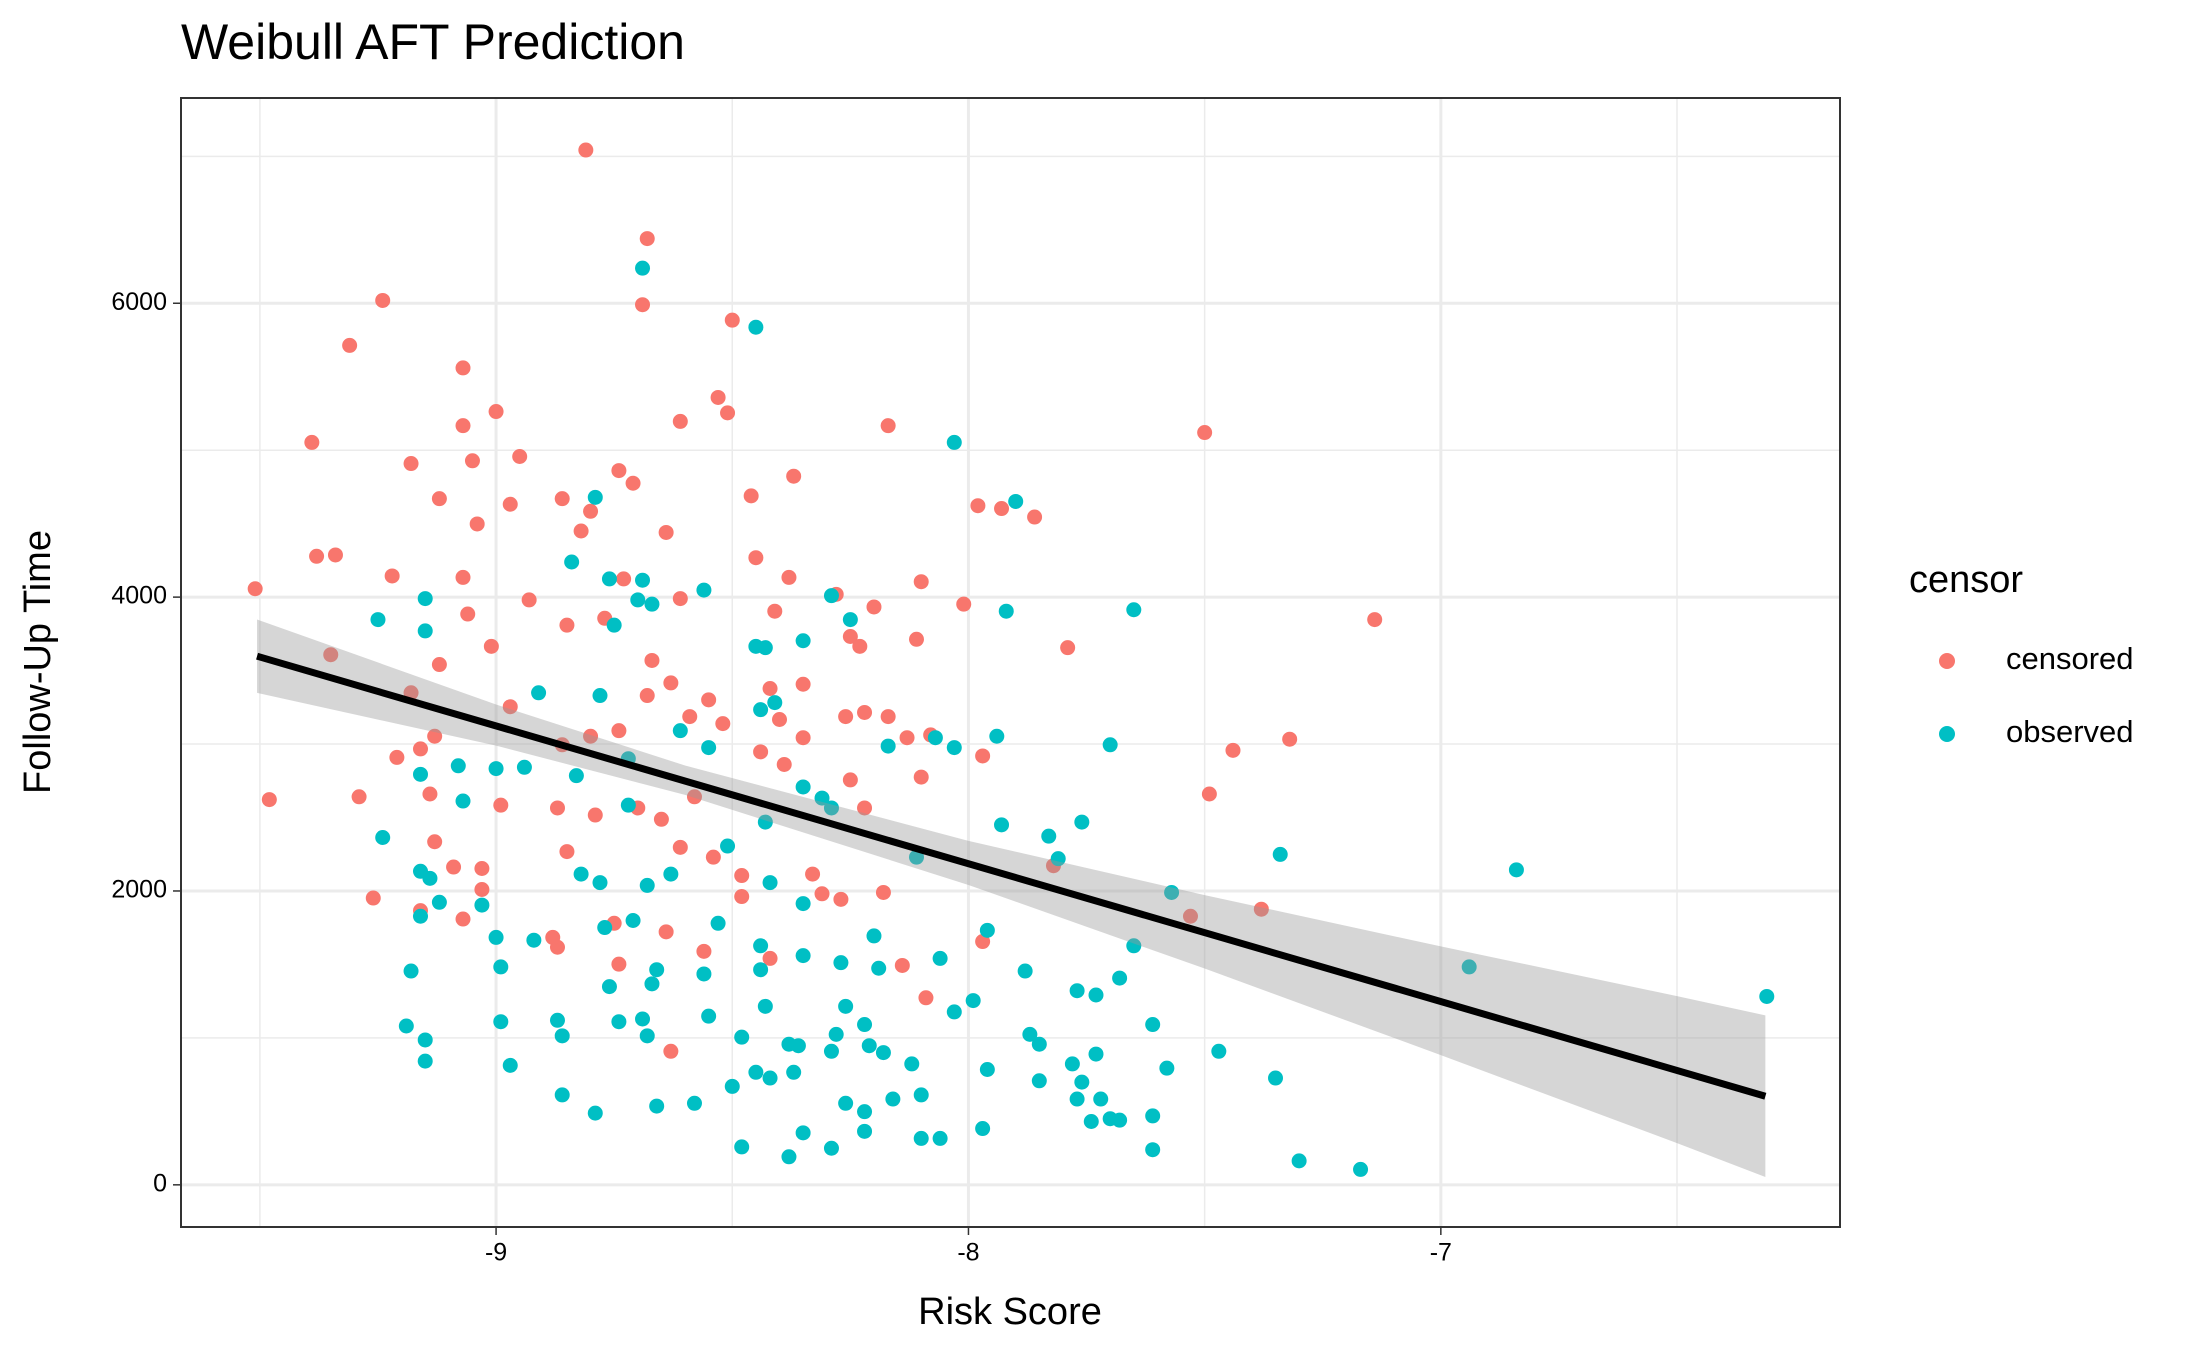 The width and height of the screenshot is (2187, 1351). What do you see at coordinates (139, 302) in the screenshot?
I see `y-tick-label: 6000` at bounding box center [139, 302].